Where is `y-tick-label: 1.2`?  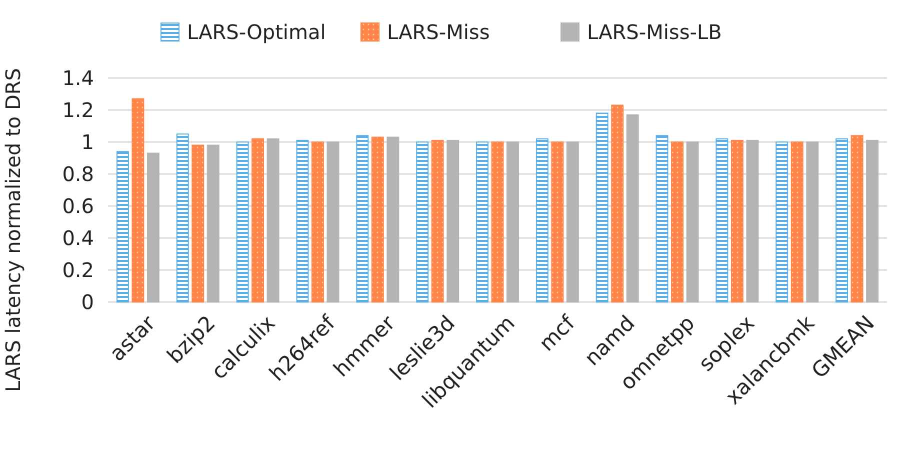 y-tick-label: 1.2 is located at coordinates (78, 110).